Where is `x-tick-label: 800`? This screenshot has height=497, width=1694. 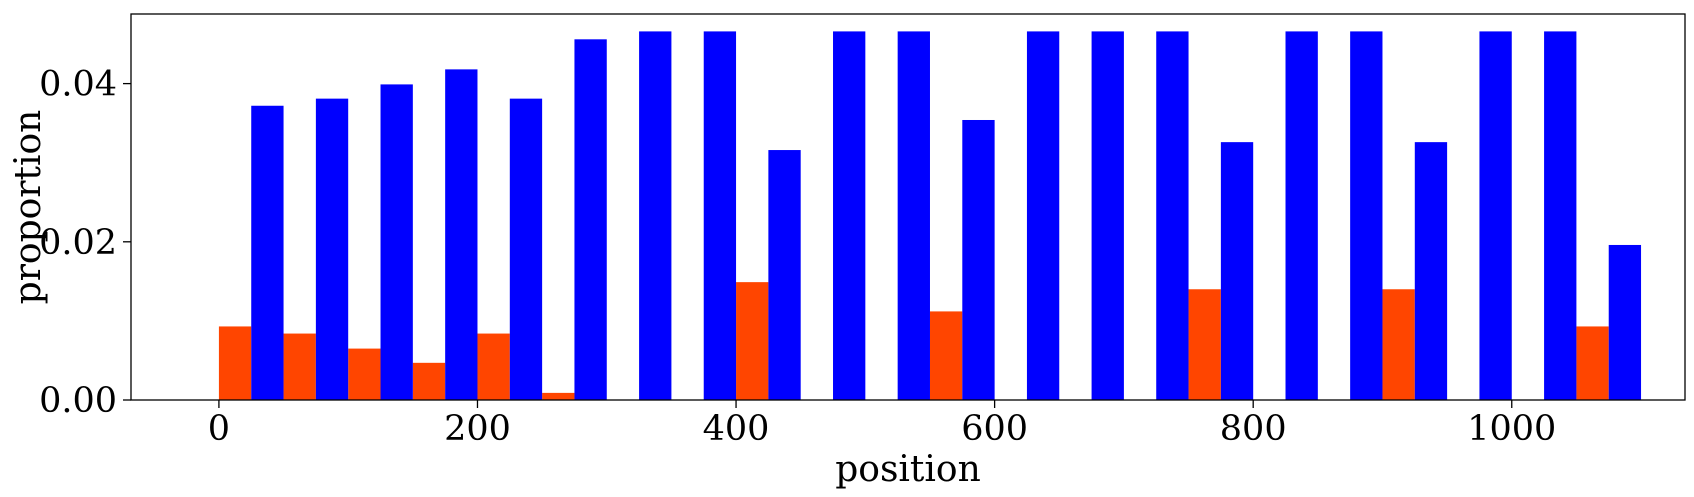 x-tick-label: 800 is located at coordinates (1253, 429).